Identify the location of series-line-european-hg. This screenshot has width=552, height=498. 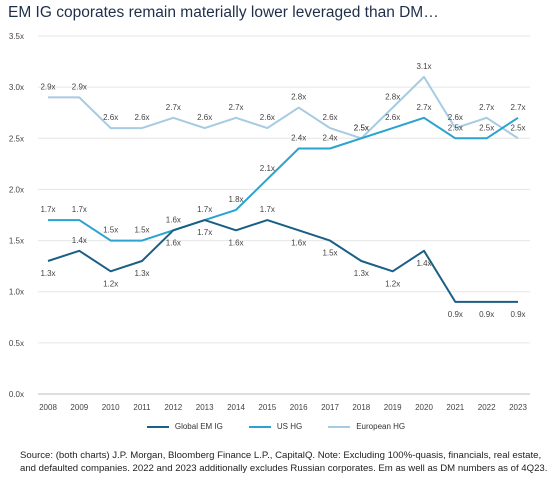
(283, 107).